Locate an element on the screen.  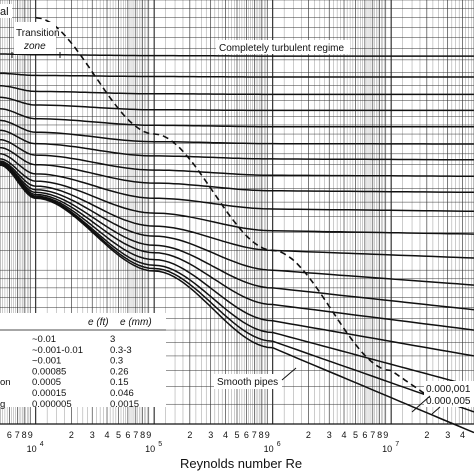
x-decade-exponent: 4 is located at coordinates (42, 444).